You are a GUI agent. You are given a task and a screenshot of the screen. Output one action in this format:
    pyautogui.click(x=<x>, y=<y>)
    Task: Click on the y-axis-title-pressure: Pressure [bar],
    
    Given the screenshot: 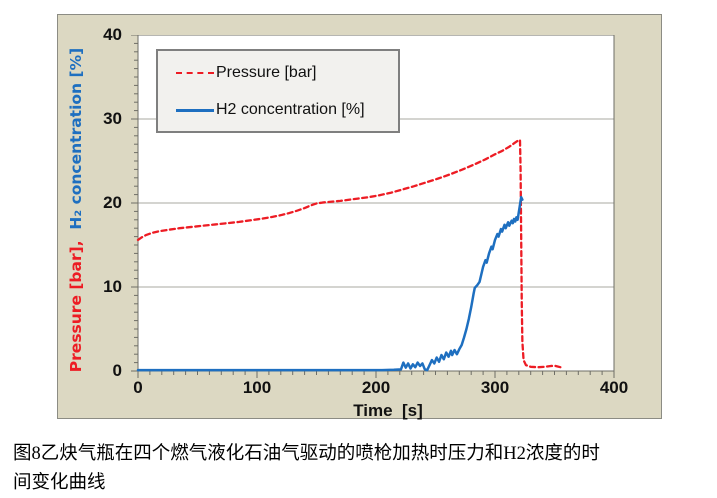 What is the action you would take?
    pyautogui.click(x=76, y=306)
    